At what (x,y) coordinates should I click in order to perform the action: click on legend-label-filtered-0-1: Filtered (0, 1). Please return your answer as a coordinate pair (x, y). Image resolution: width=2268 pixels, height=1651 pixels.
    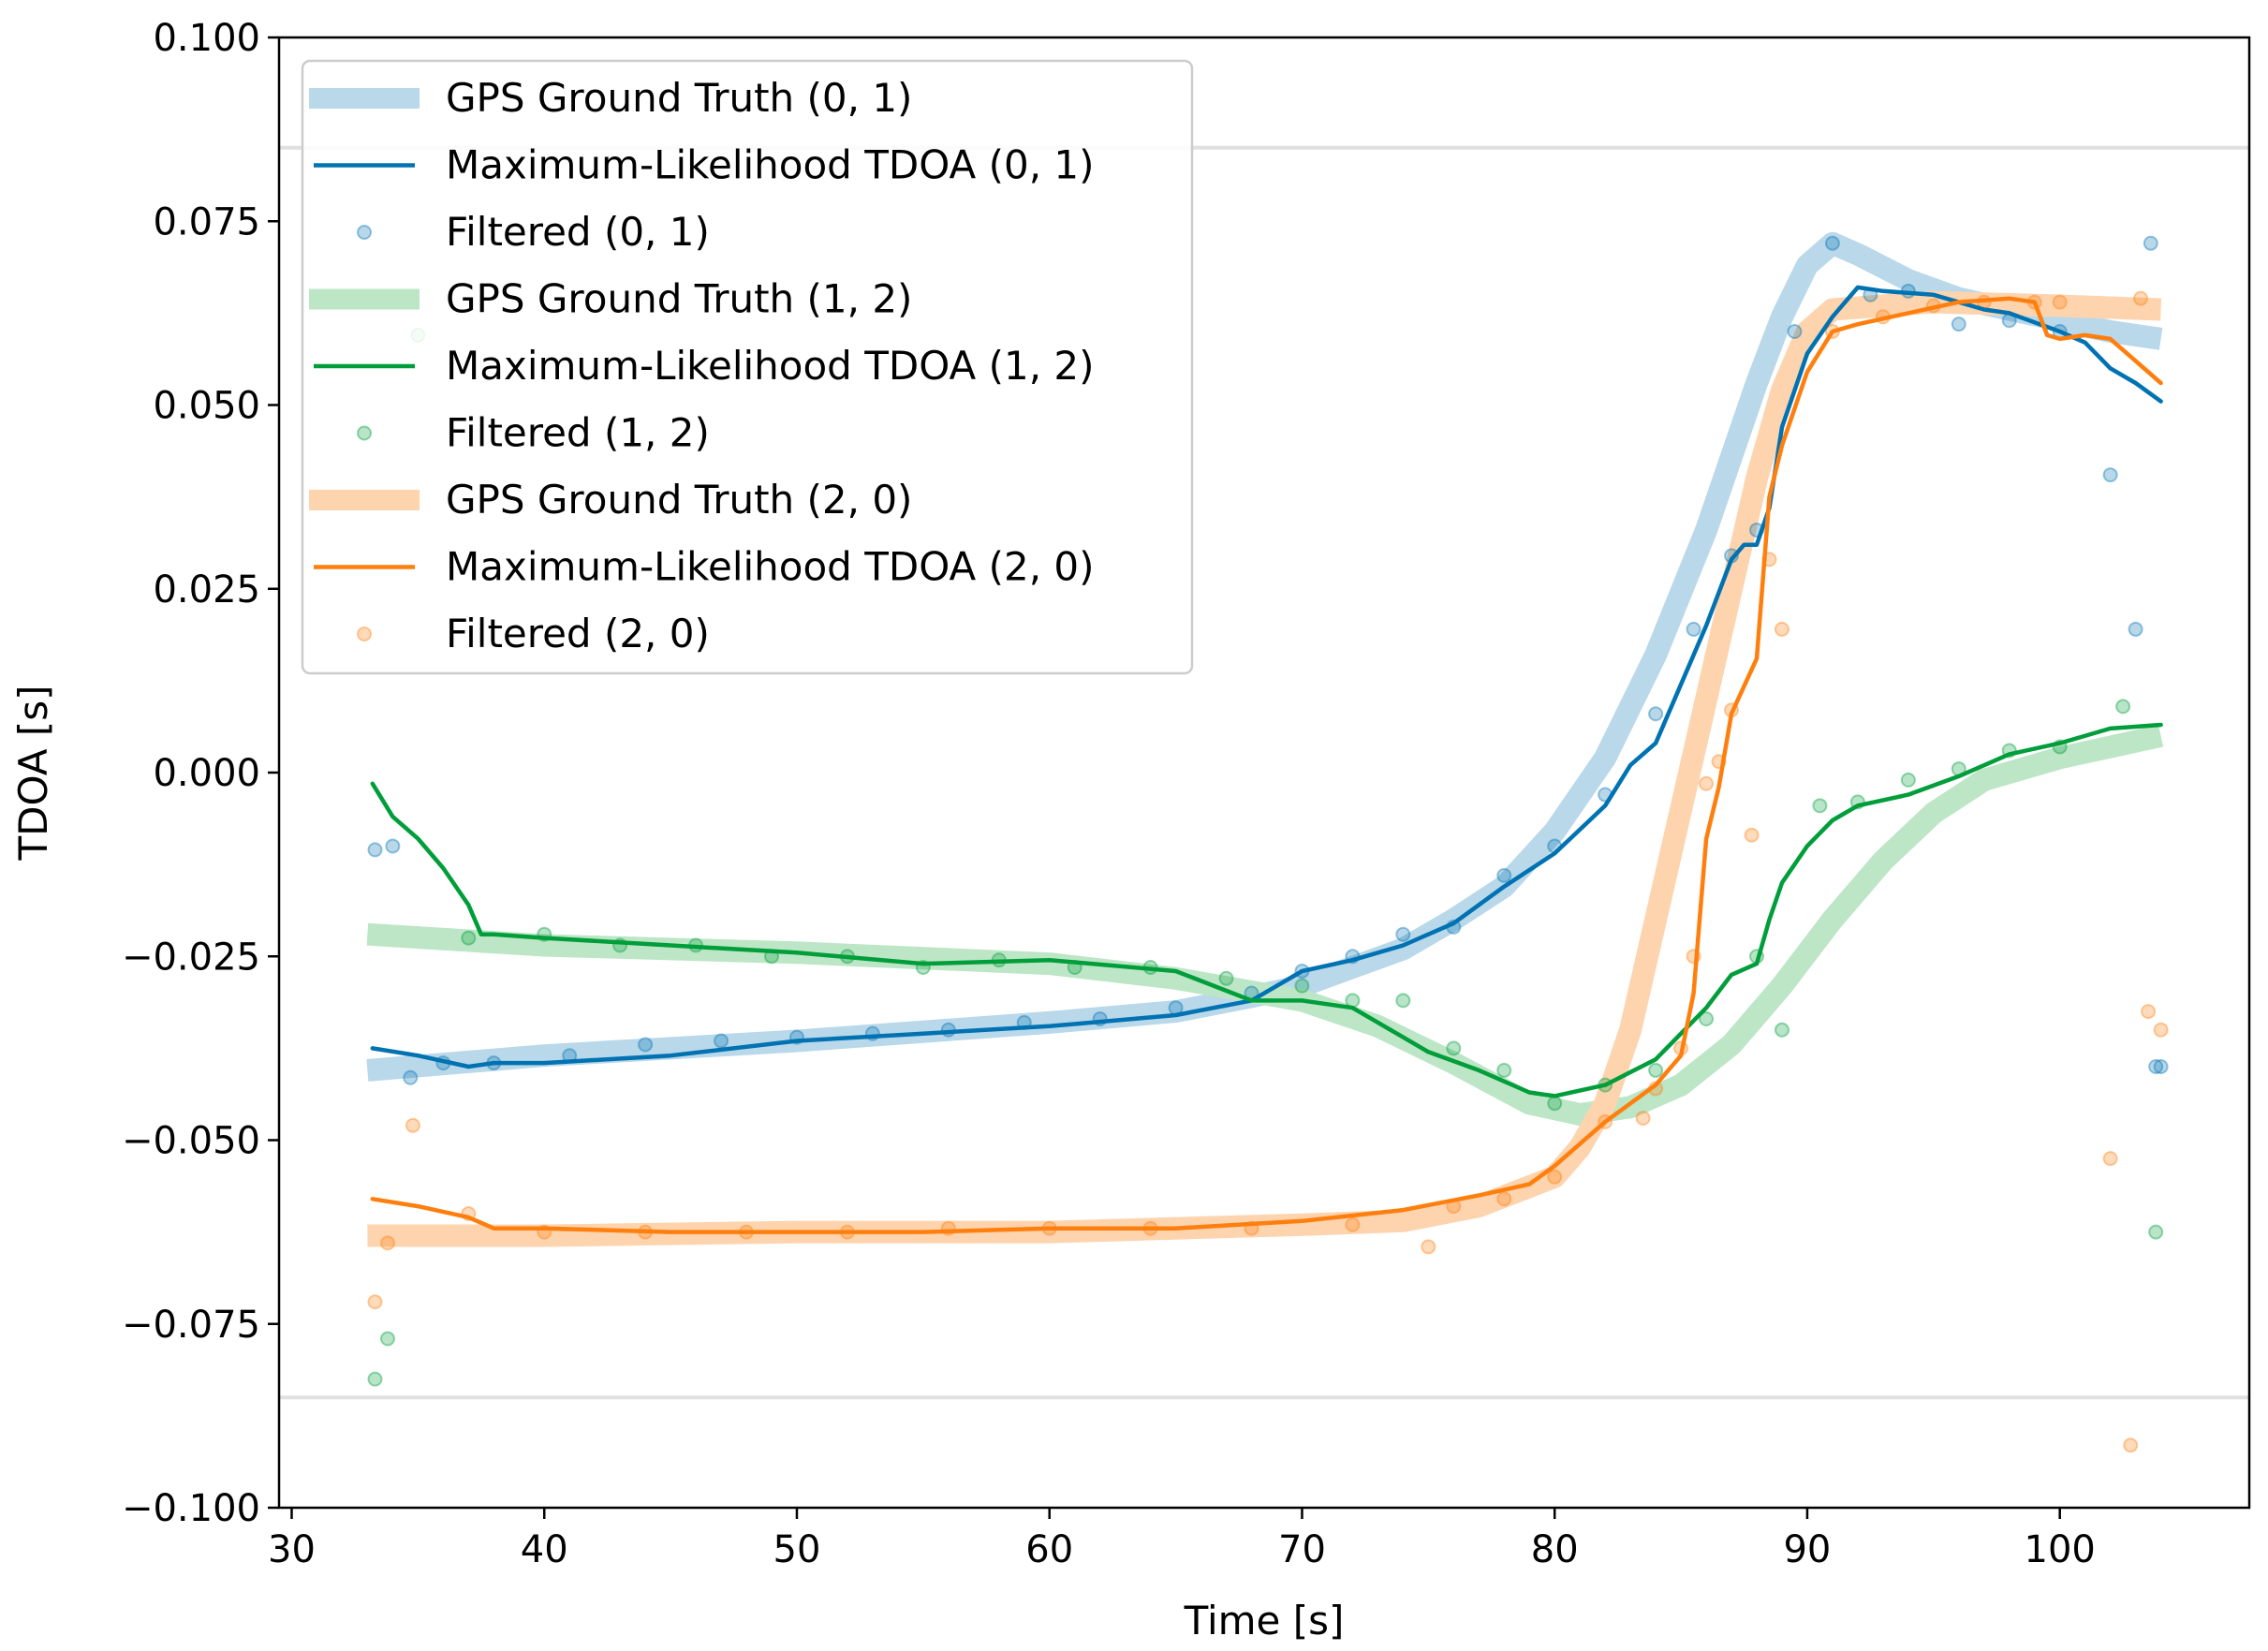
    Looking at the image, I should click on (578, 232).